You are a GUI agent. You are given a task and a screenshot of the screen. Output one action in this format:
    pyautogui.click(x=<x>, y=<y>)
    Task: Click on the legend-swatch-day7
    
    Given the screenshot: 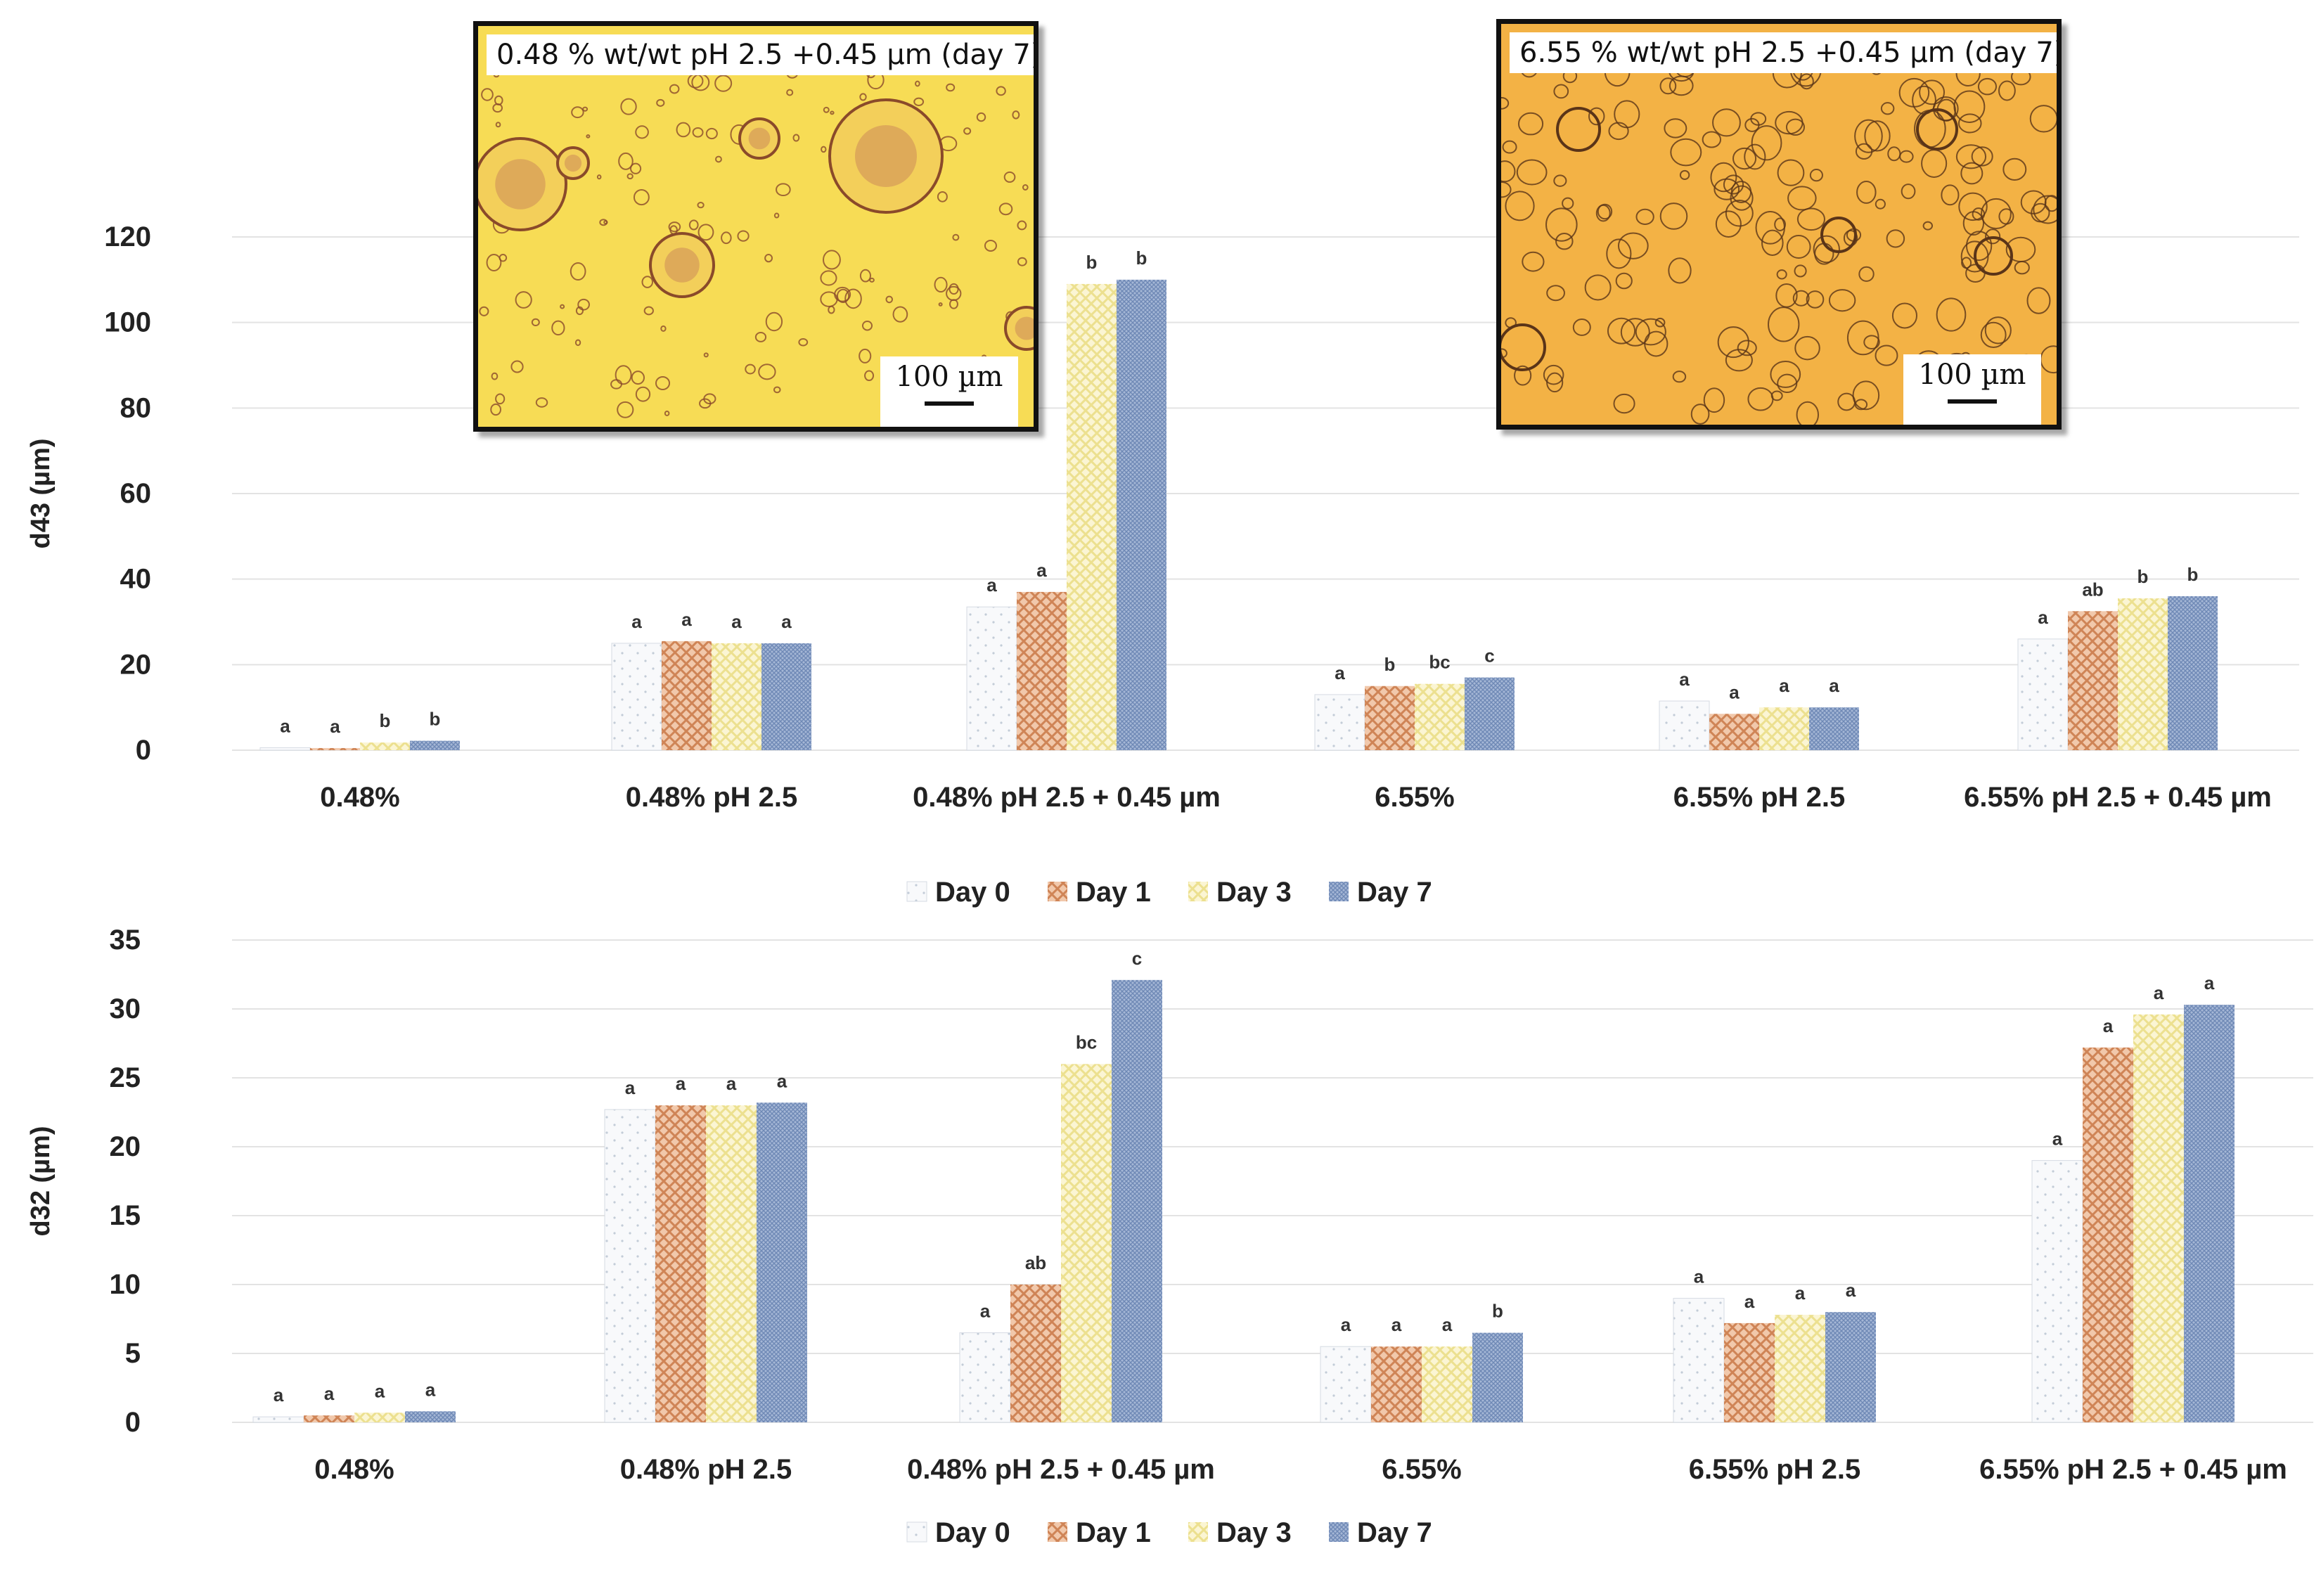 What is the action you would take?
    pyautogui.click(x=1339, y=891)
    